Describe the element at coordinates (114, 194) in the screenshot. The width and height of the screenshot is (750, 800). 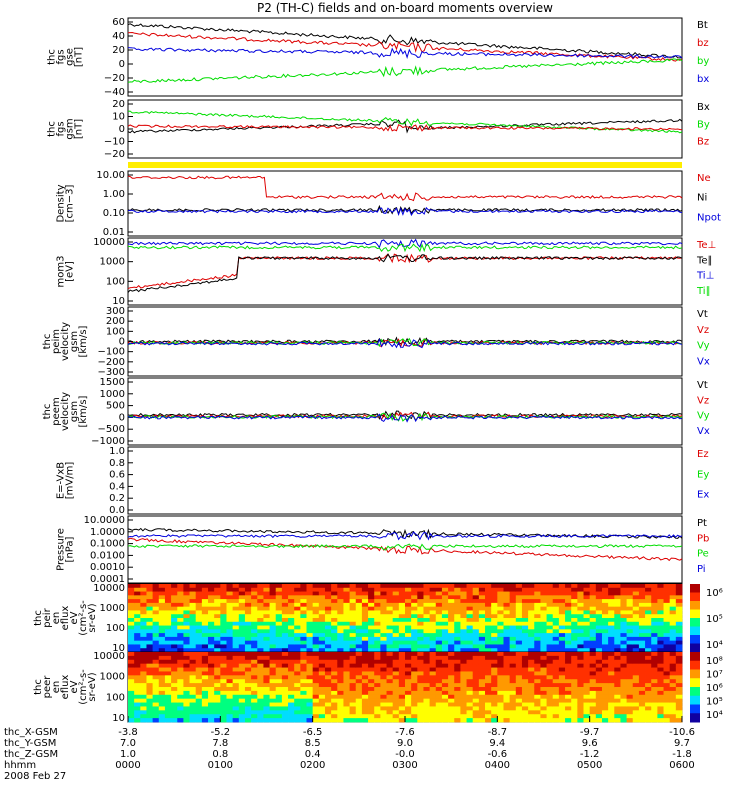
I see `y-tick-label: 1.00` at that location.